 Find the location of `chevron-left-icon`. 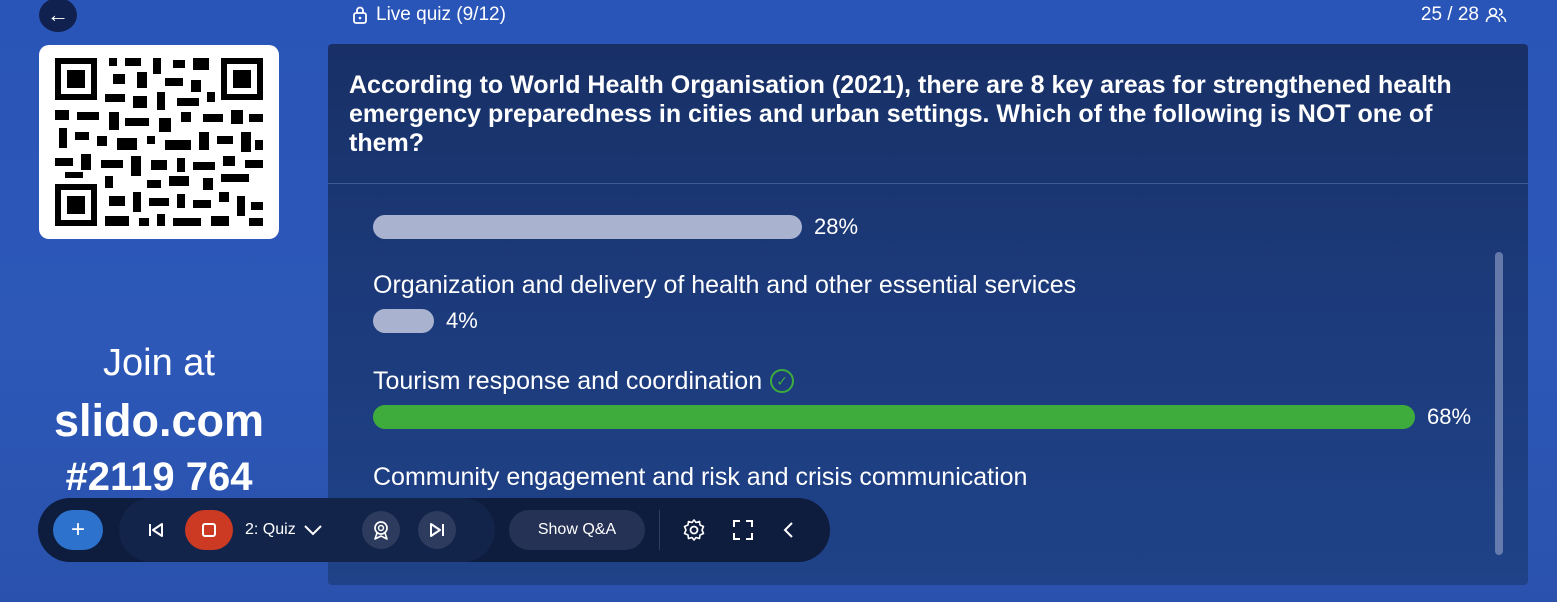

chevron-left-icon is located at coordinates (788, 530).